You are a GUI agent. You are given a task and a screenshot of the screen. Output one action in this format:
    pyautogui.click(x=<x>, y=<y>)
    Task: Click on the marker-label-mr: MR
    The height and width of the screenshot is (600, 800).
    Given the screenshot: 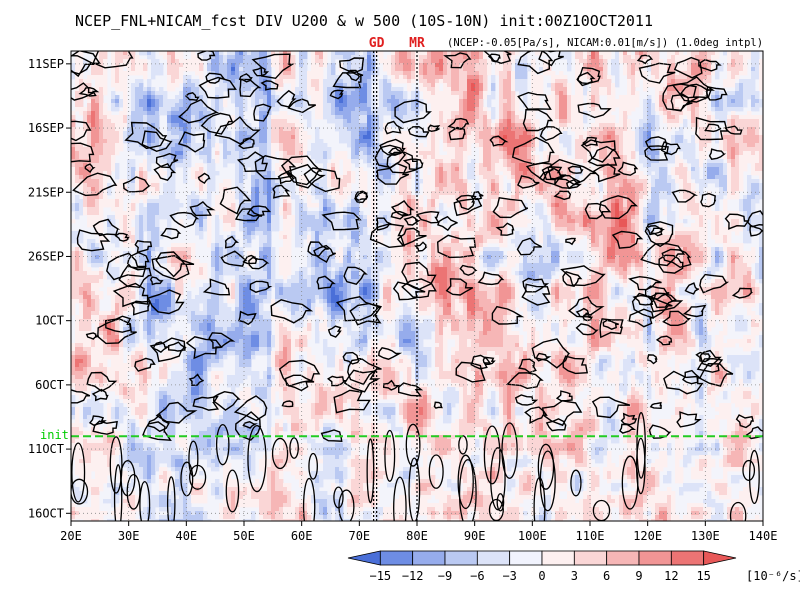 What is the action you would take?
    pyautogui.click(x=417, y=43)
    